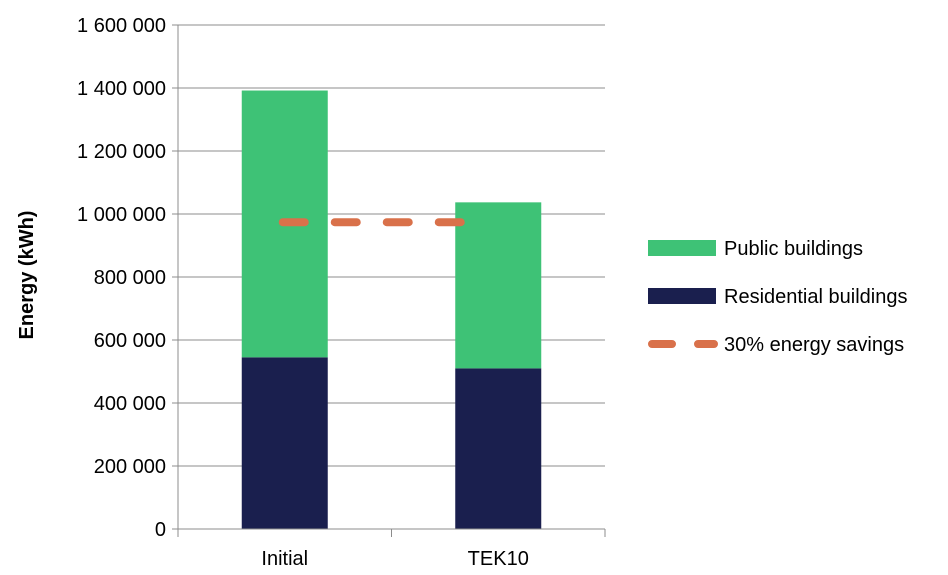 This screenshot has height=575, width=948. Describe the element at coordinates (130, 404) in the screenshot. I see `y-tick-label: 400 000` at that location.